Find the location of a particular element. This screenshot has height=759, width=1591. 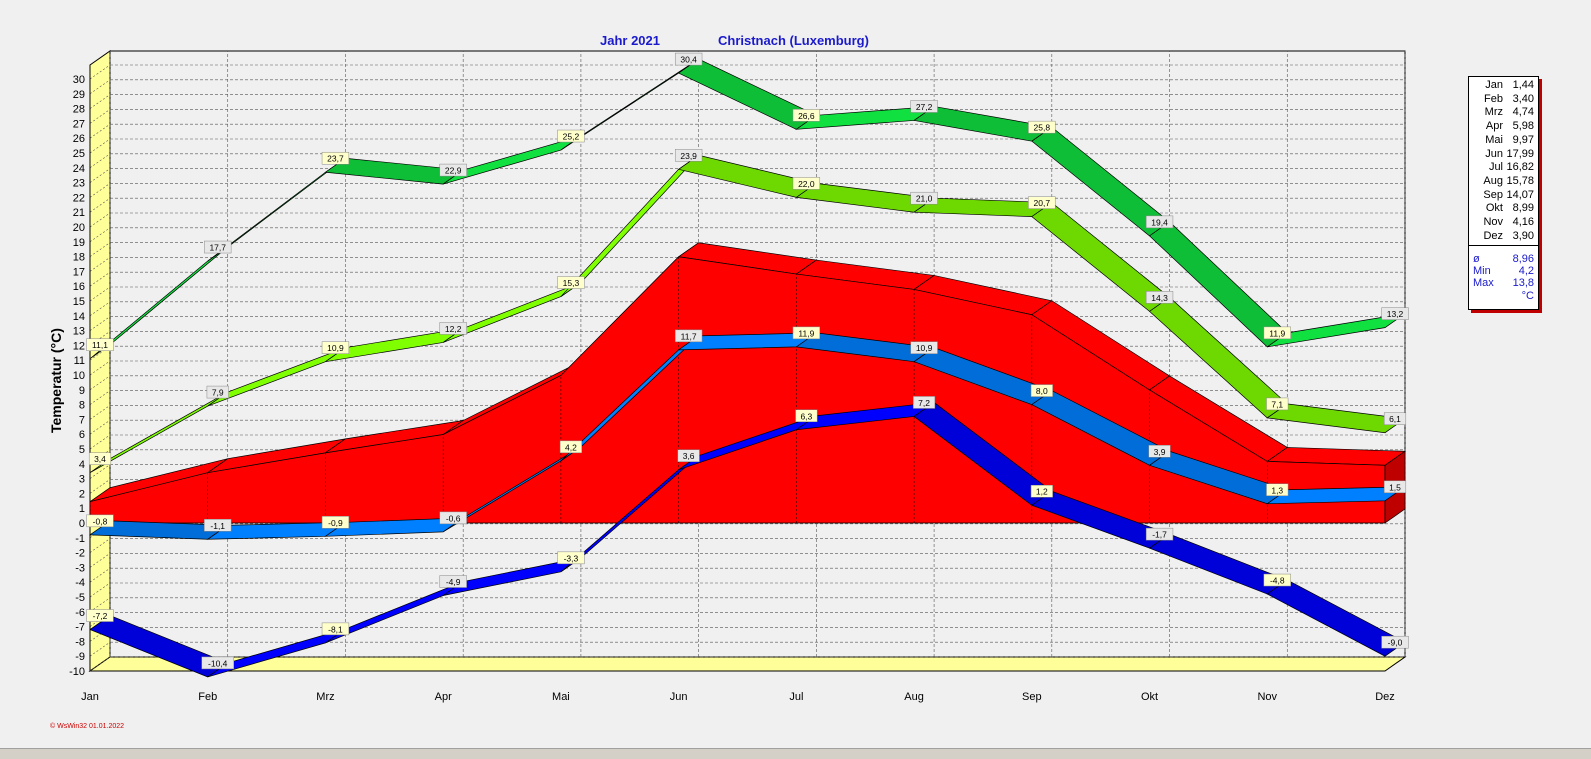

legend-row: Mai 9,97 is located at coordinates (1503, 141).